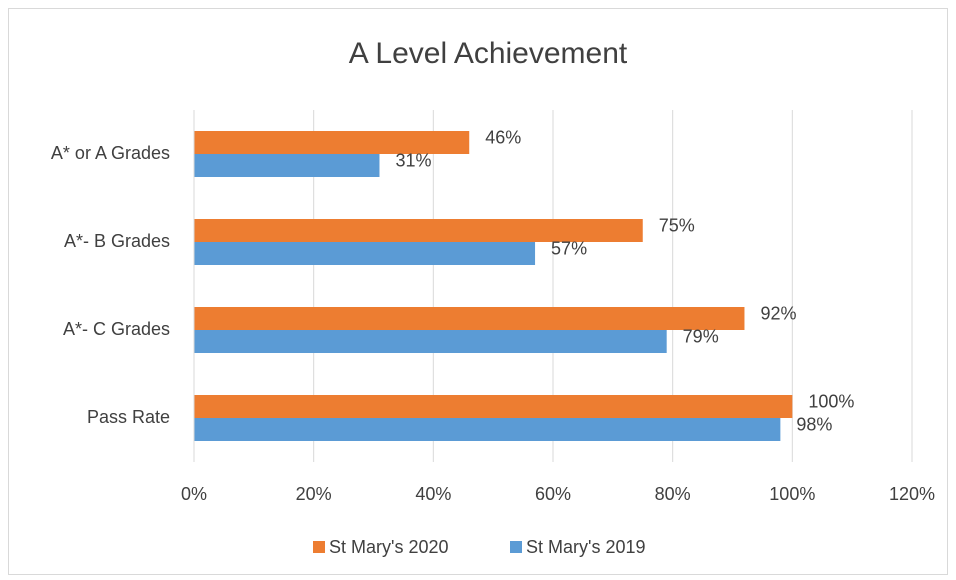  What do you see at coordinates (673, 494) in the screenshot?
I see `x-tick-label: 80%` at bounding box center [673, 494].